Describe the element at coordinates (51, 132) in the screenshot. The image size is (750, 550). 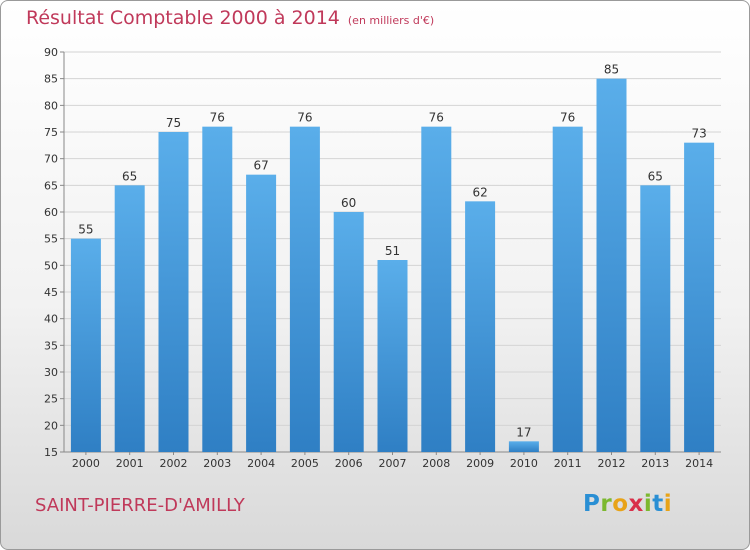
I see `y-tick-label: 75` at that location.